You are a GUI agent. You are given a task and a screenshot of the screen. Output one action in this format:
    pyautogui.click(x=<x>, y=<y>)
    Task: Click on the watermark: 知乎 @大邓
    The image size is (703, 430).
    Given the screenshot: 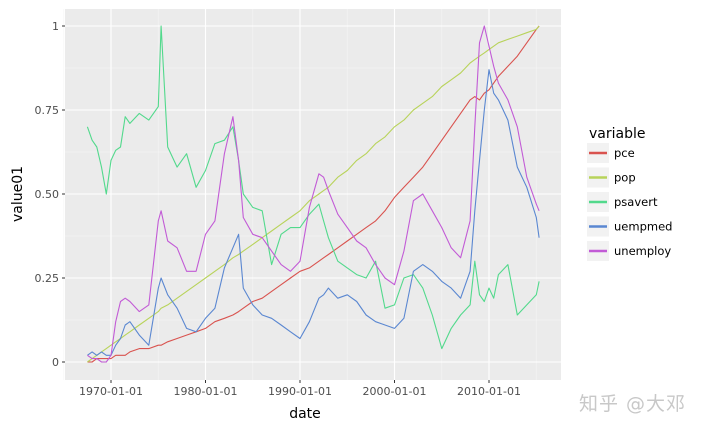 What is the action you would take?
    pyautogui.click(x=633, y=404)
    